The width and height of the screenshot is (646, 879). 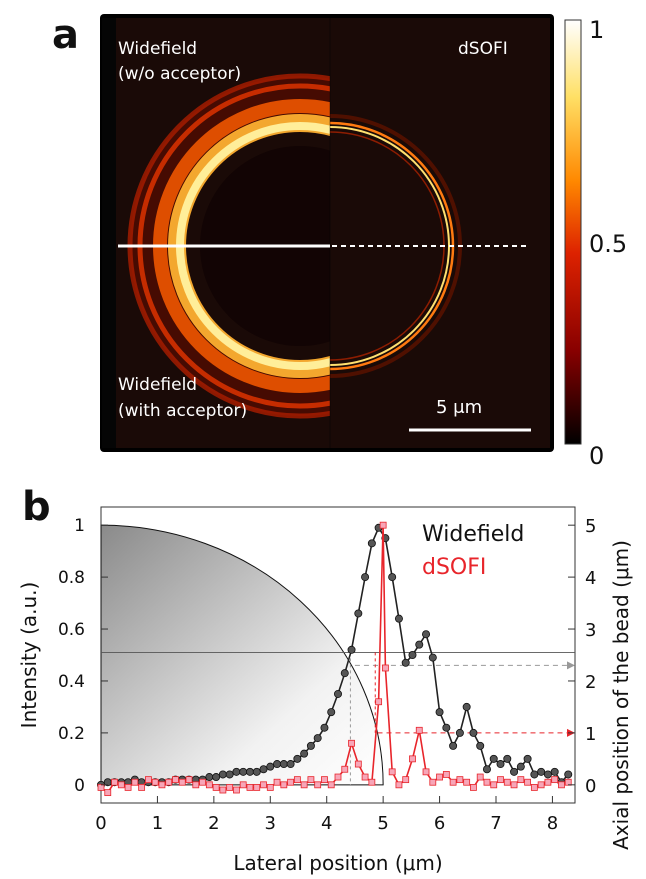 What do you see at coordinates (157, 385) in the screenshot?
I see `label-widefield-bottom-1: Widefield` at bounding box center [157, 385].